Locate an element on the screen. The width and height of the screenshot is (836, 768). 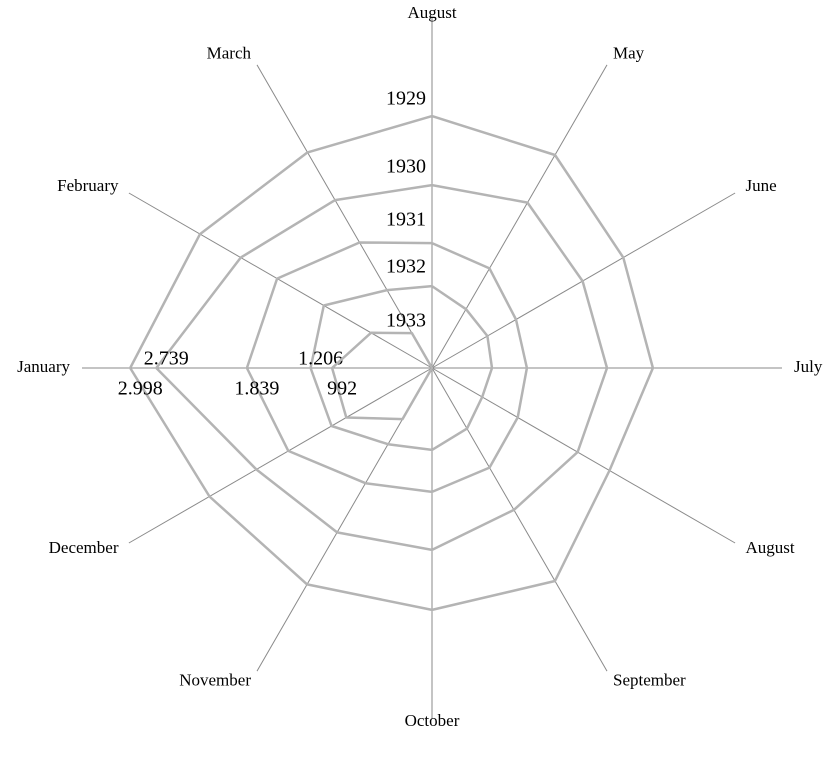
data-label: 2.998 is located at coordinates (140, 389).